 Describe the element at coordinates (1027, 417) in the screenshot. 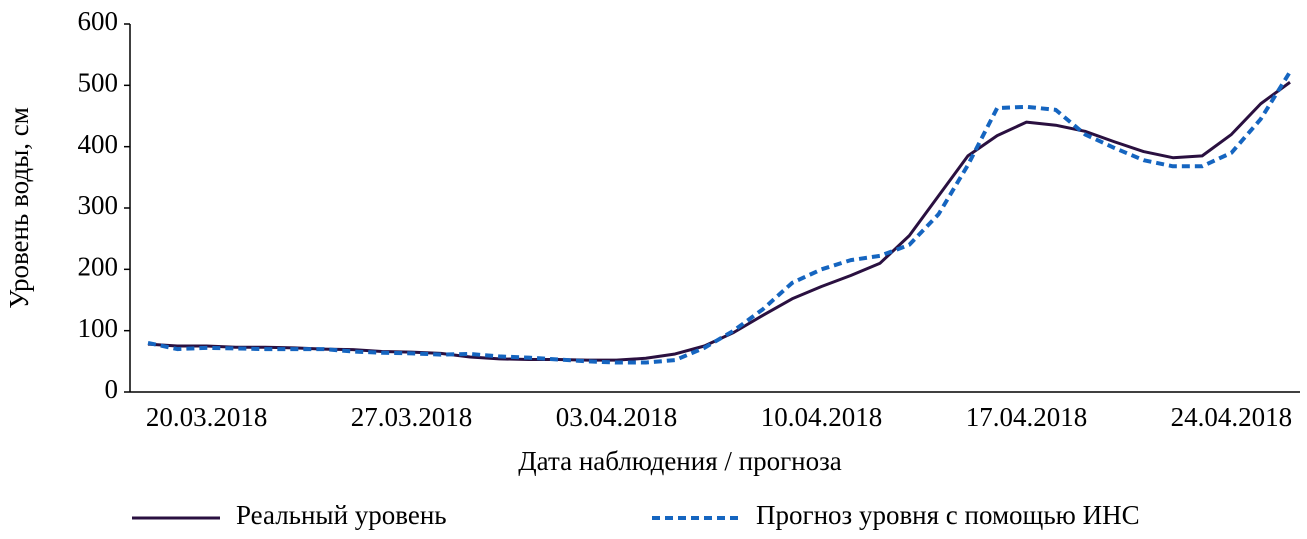

I see `x-tick-label: 17.04.2018` at that location.